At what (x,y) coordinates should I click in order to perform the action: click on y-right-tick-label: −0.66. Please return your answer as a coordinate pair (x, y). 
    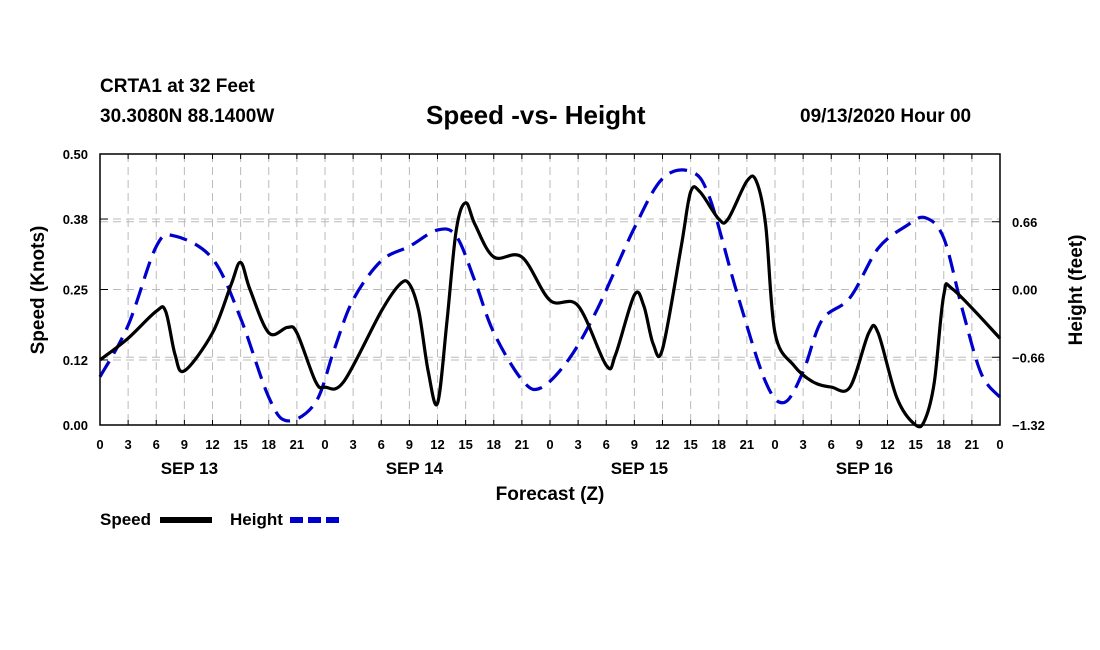
    Looking at the image, I should click on (1028, 357).